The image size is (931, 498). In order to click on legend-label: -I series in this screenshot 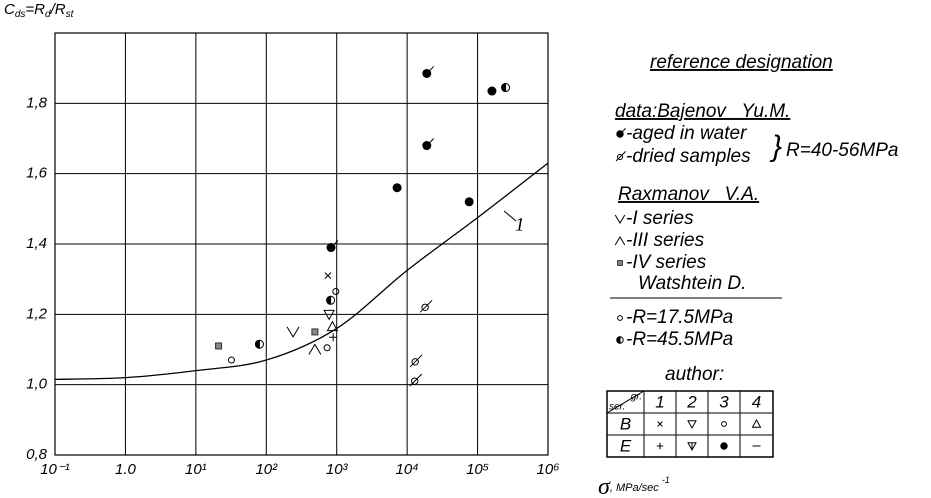, I will do `click(660, 218)`.